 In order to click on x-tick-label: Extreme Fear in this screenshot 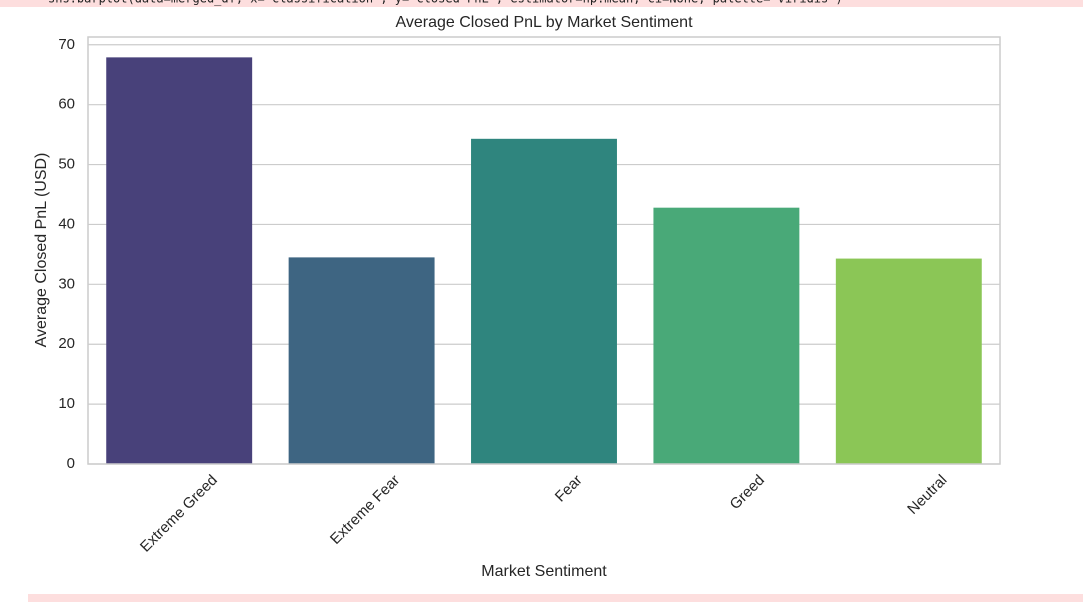, I will do `click(365, 510)`.